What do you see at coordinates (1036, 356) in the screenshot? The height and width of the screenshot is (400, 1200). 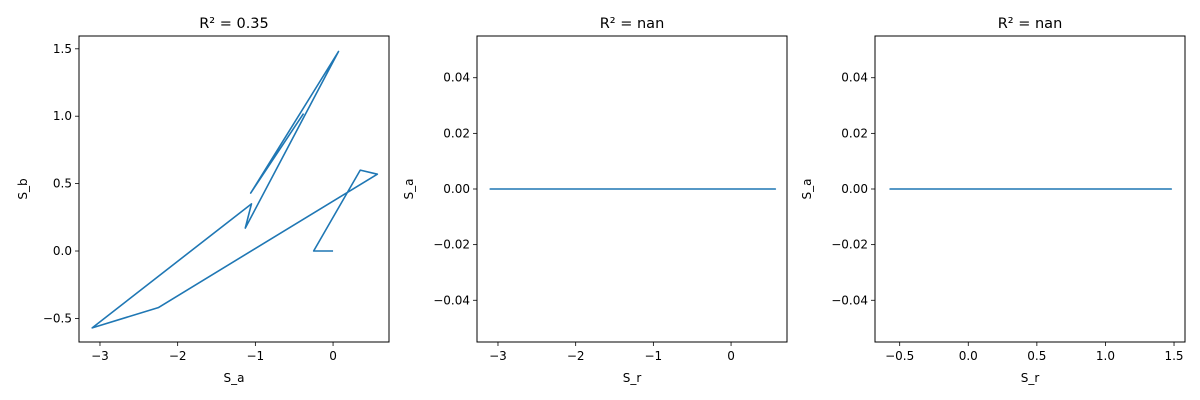 I see `x-tick-label: 0.5` at bounding box center [1036, 356].